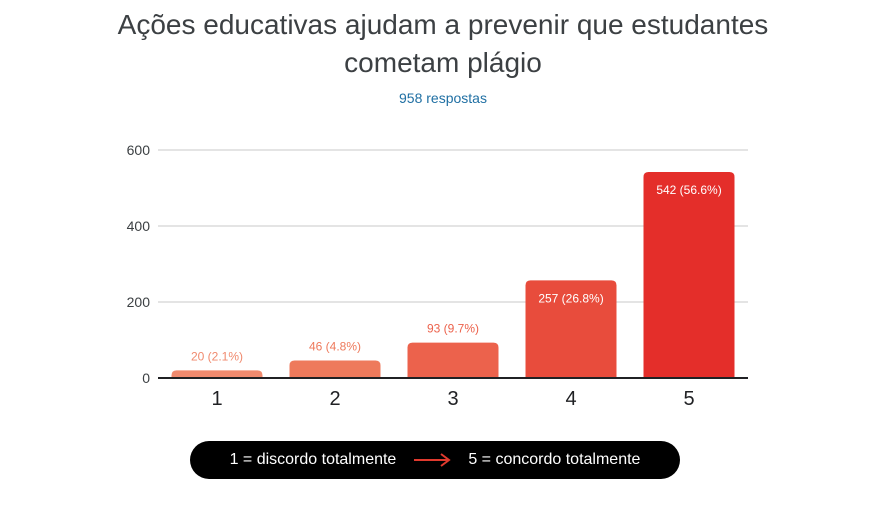 The width and height of the screenshot is (886, 516). Describe the element at coordinates (313, 459) in the screenshot. I see `legend-left-text: 1 = discordo totalmente` at that location.